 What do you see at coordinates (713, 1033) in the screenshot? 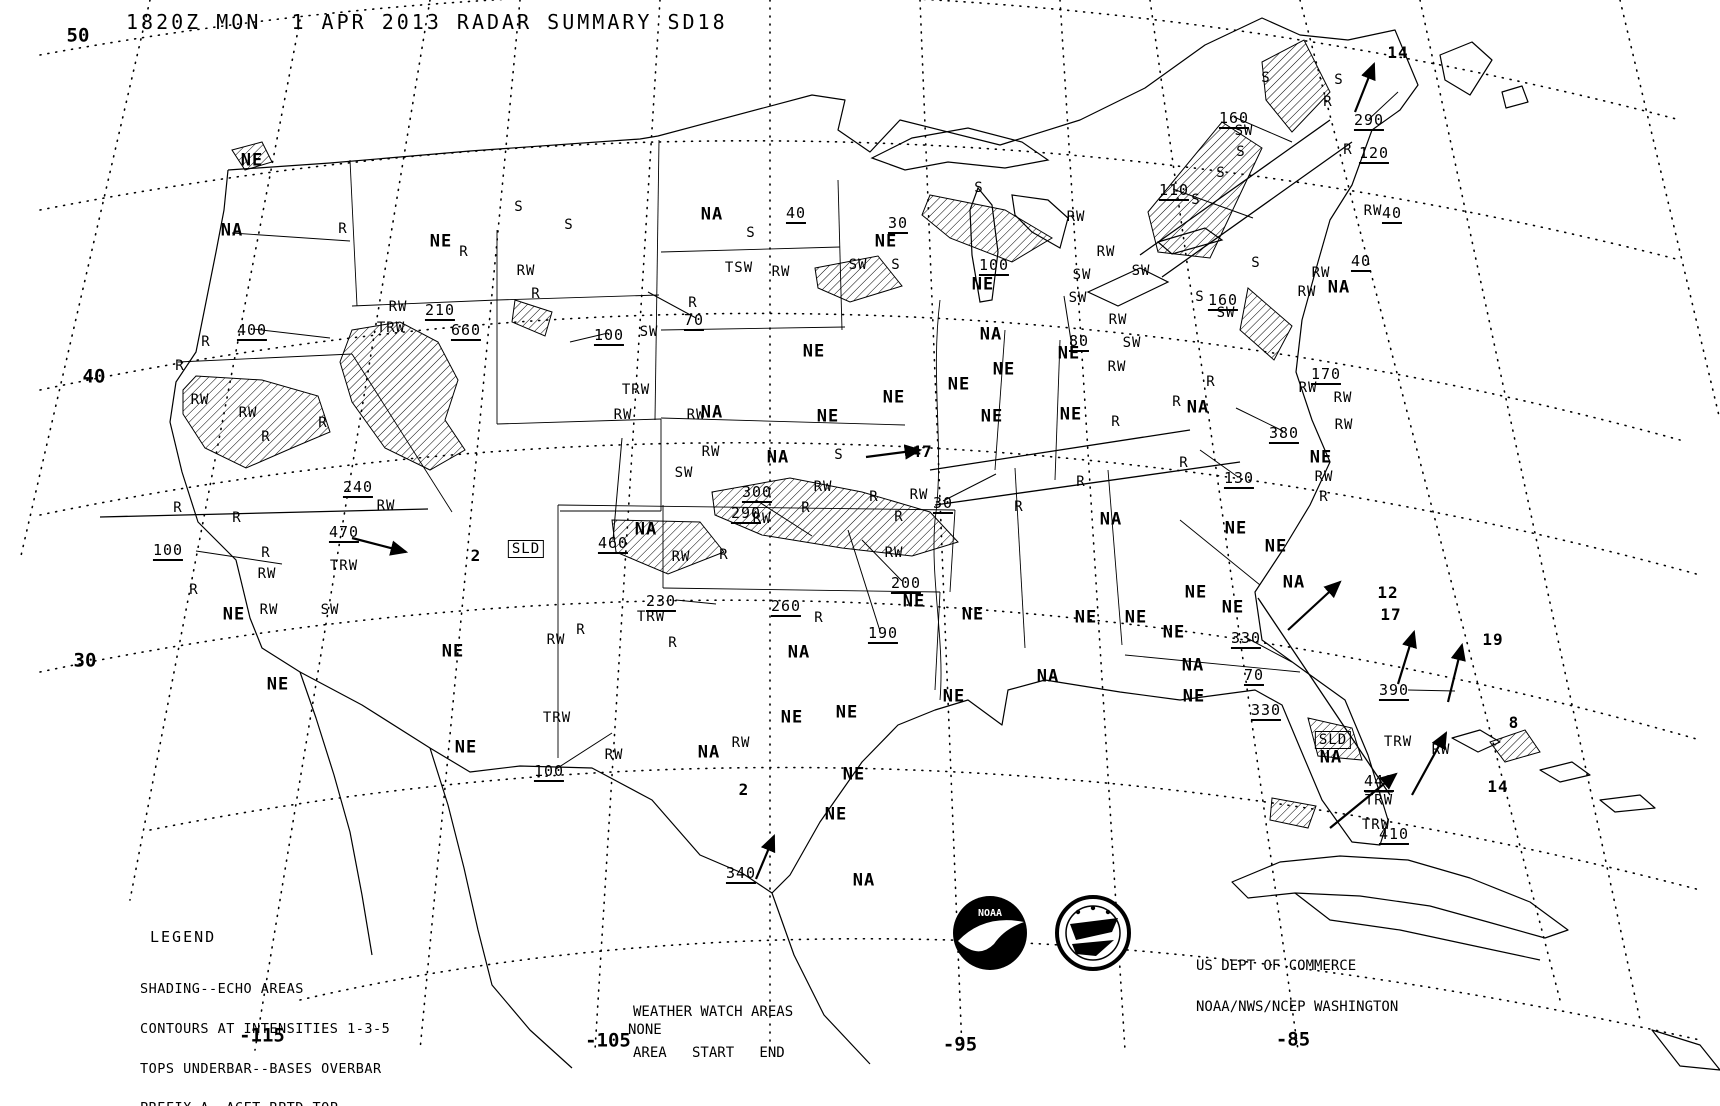
I see `weather-watch-block: WEATHER WATCH AREAS AREA START END` at bounding box center [713, 1033].